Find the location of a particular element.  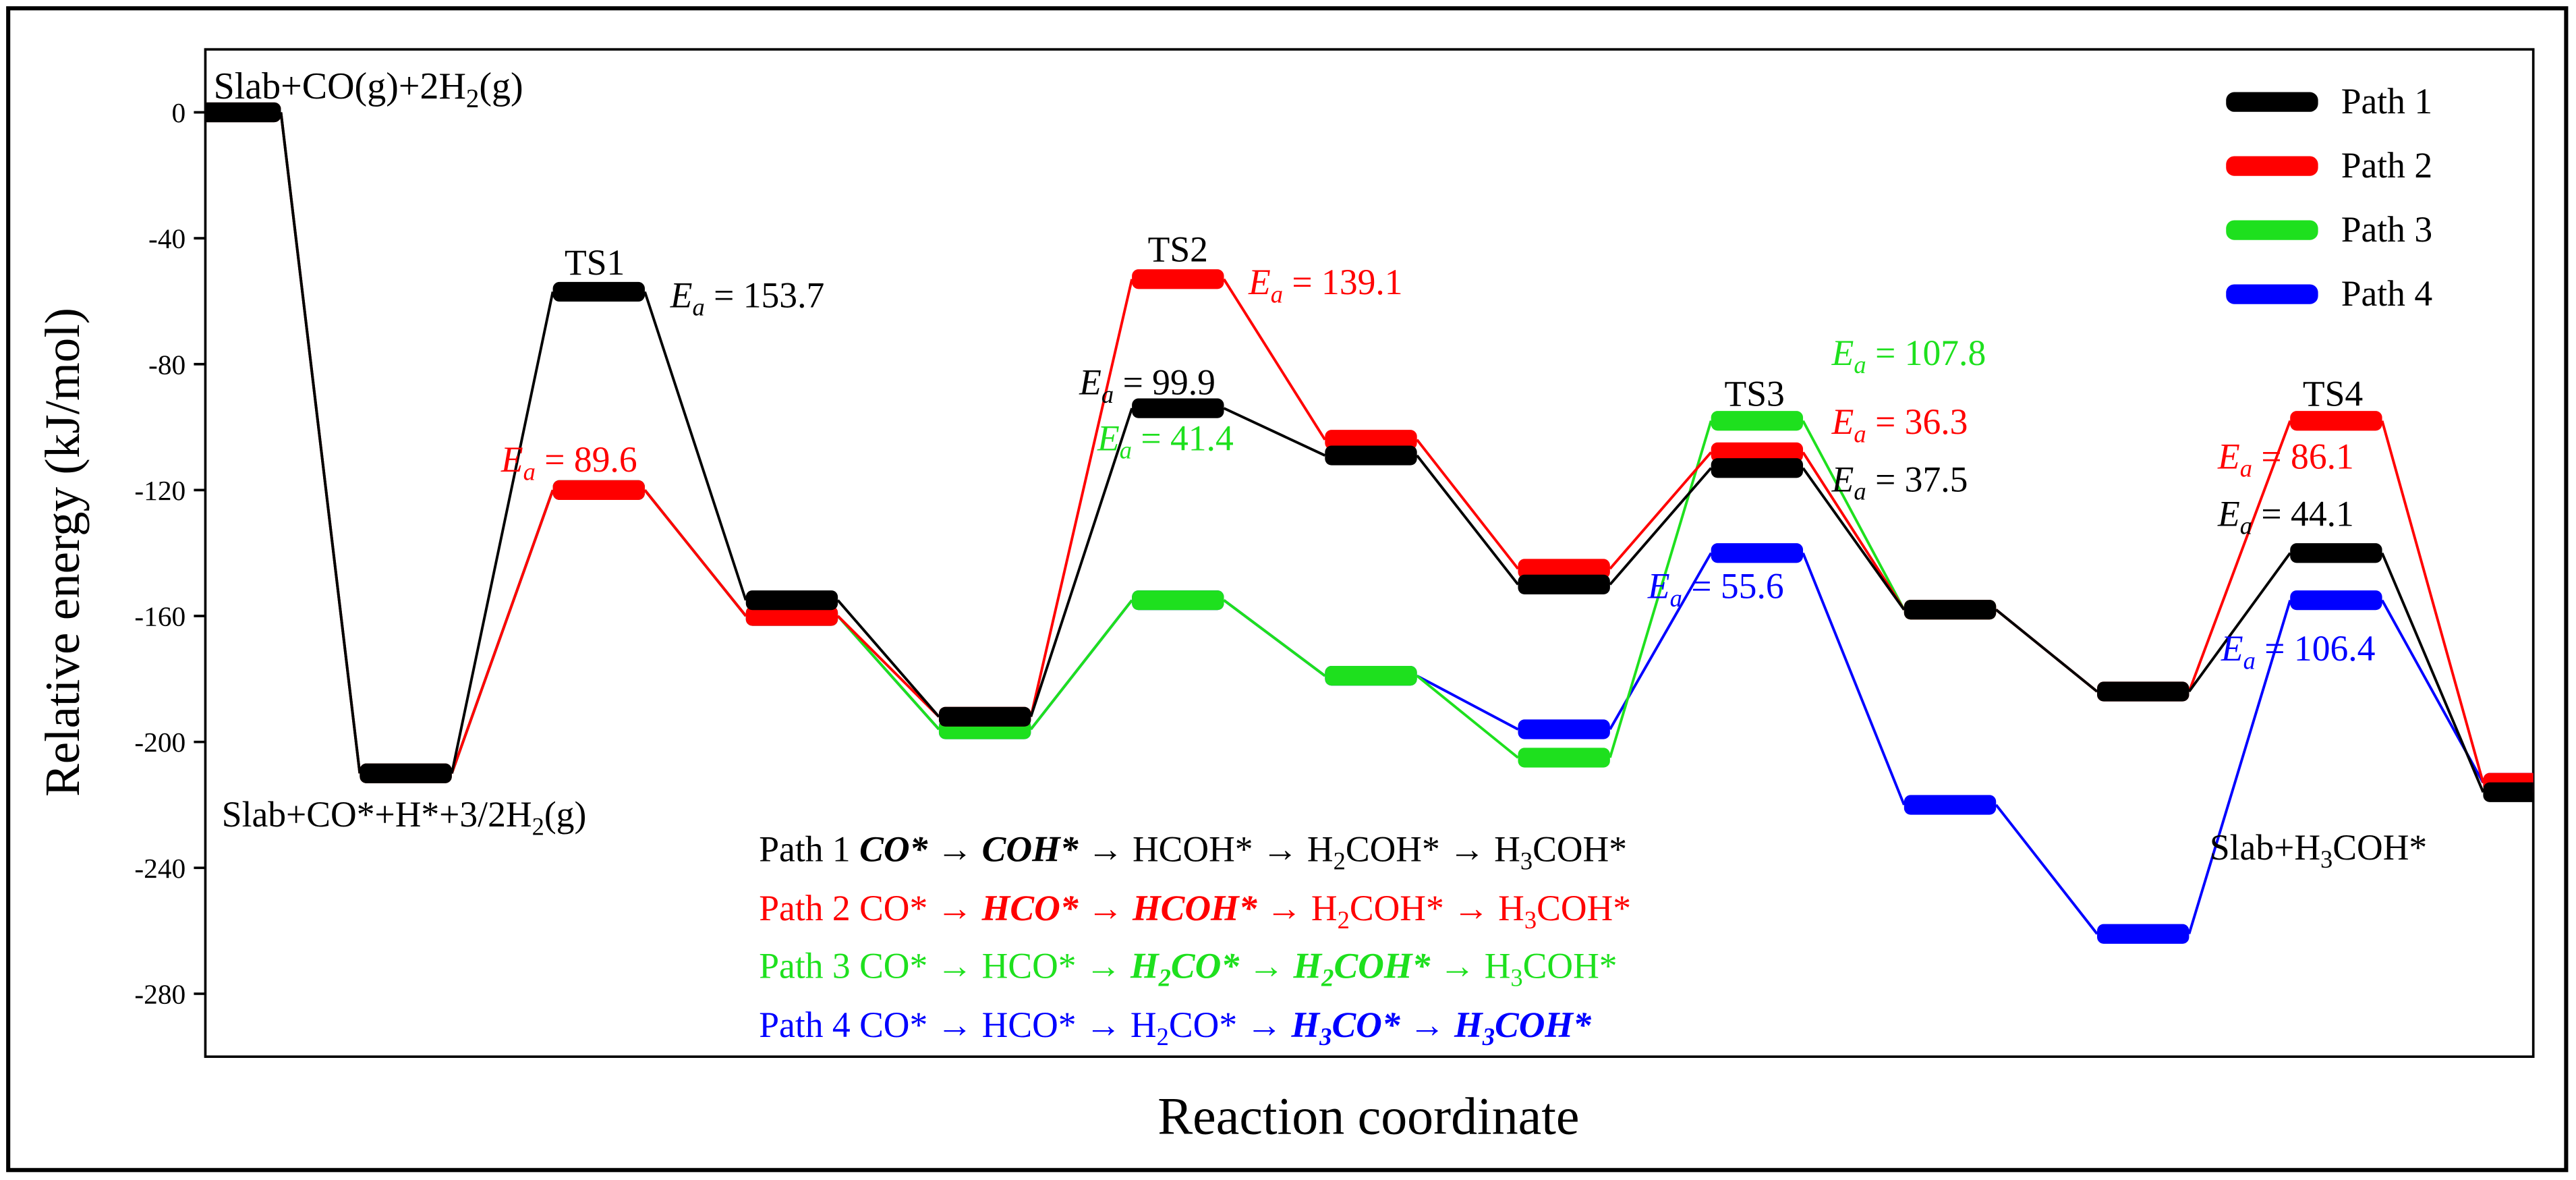

y-tick-label: -120 is located at coordinates (159, 490).